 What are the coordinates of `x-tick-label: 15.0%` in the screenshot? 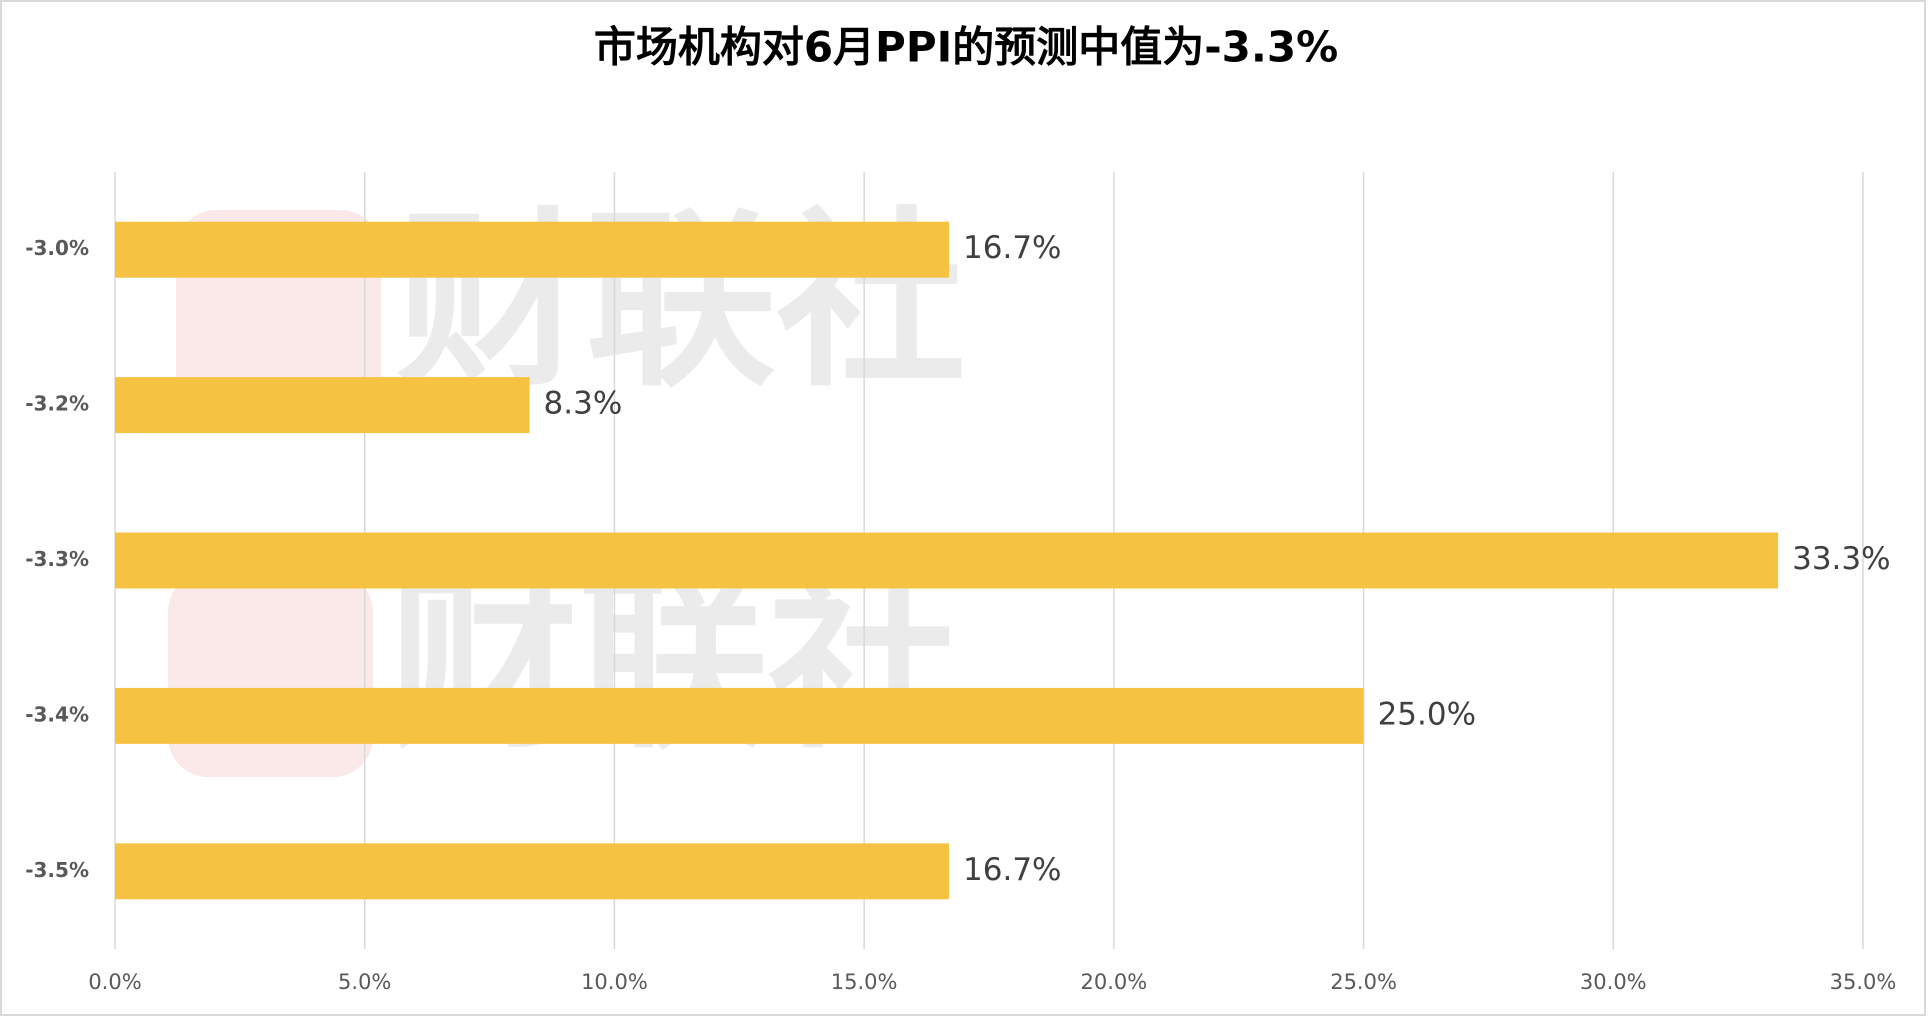 It's located at (864, 982).